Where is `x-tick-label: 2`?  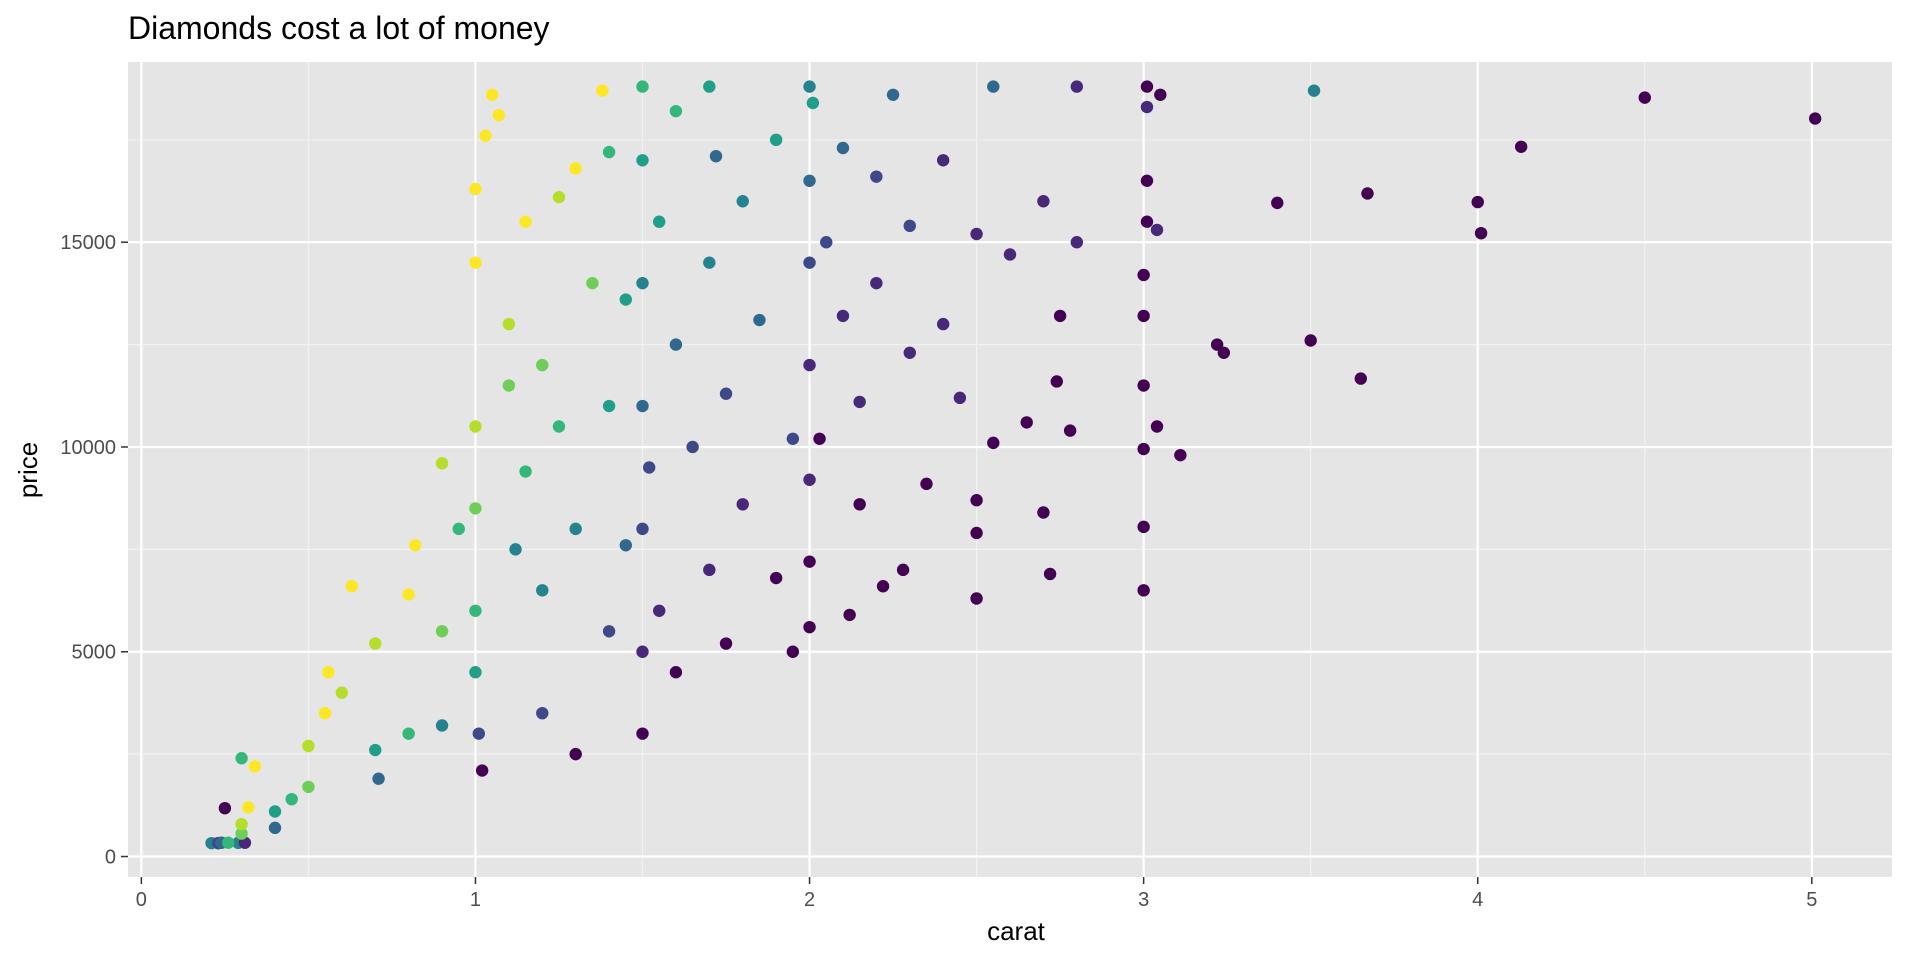 x-tick-label: 2 is located at coordinates (809, 900).